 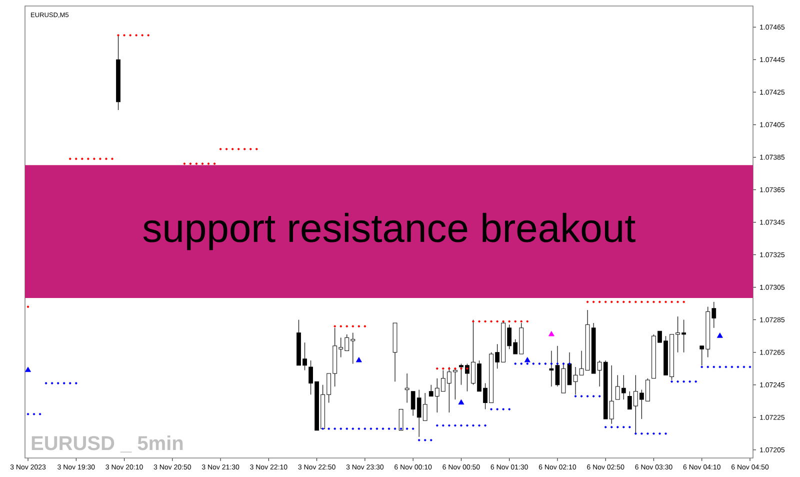 I want to click on text: support resistance breakout, so click(x=389, y=231).